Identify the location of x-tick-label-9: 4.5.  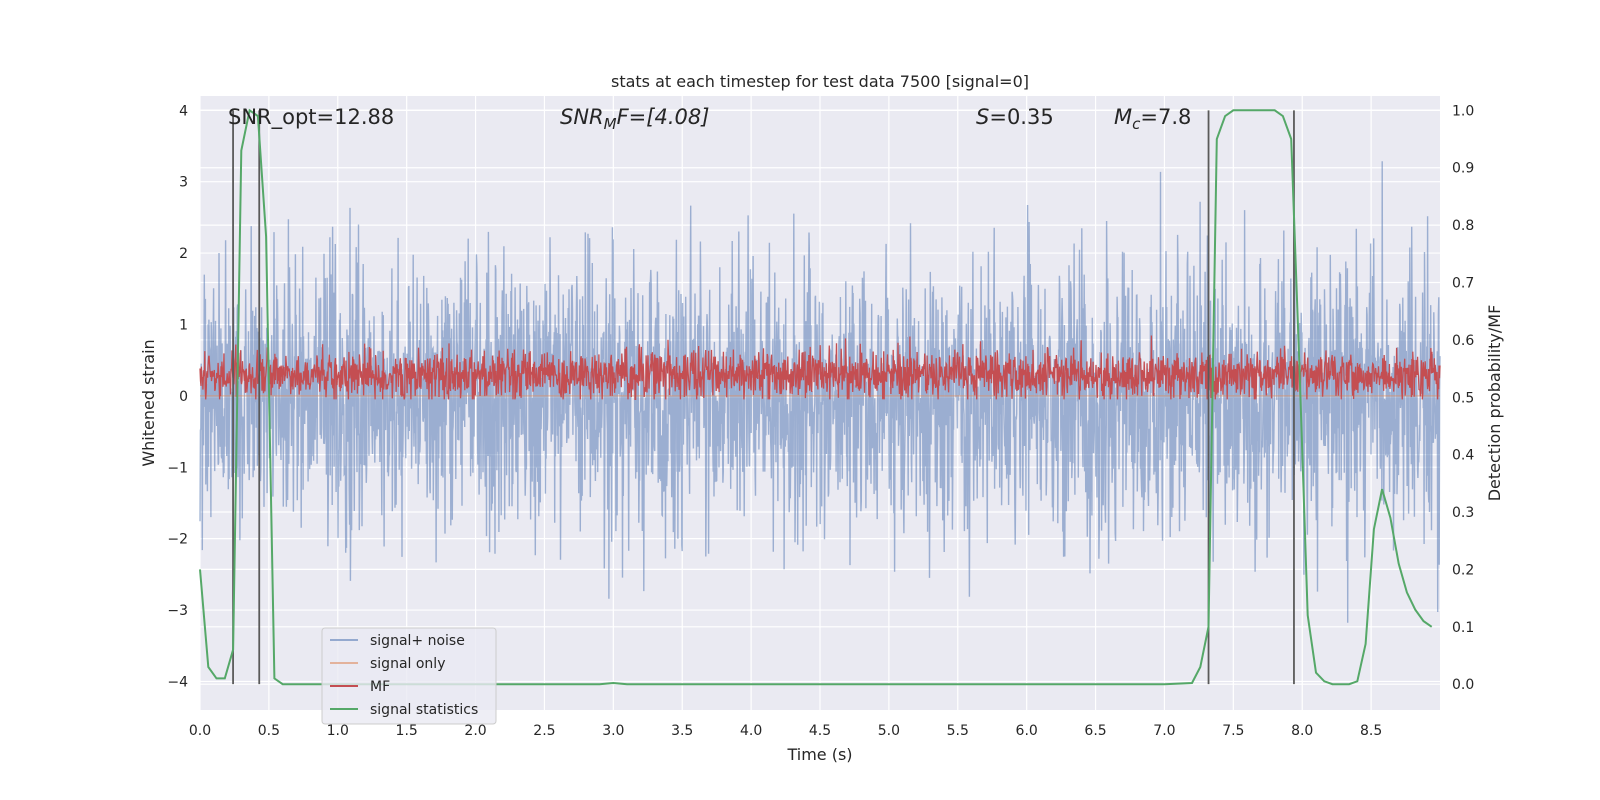
(820, 731).